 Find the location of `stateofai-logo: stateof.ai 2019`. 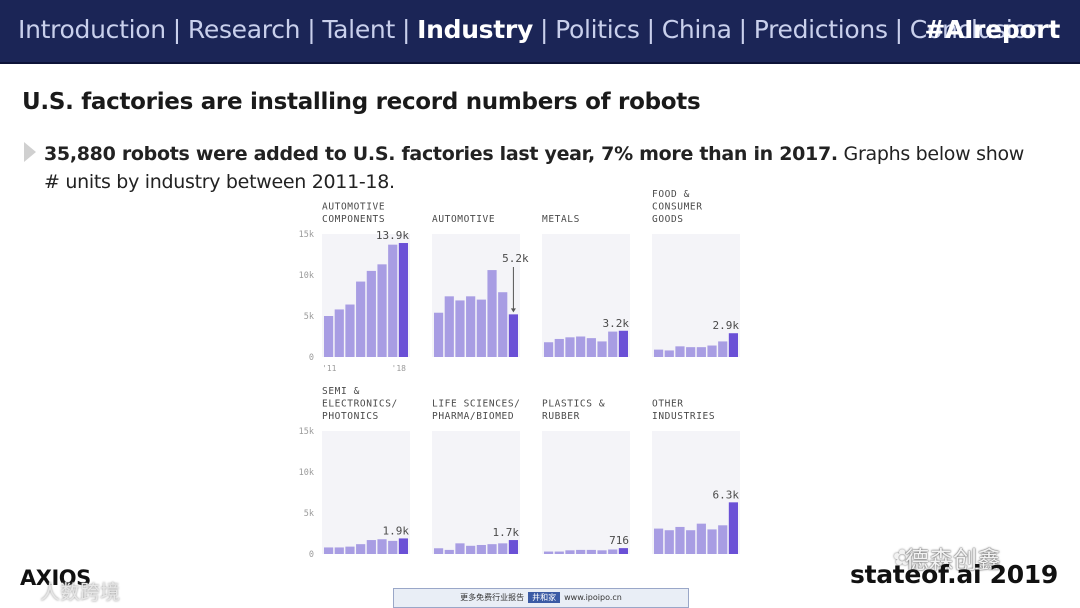

stateofai-logo: stateof.ai 2019 is located at coordinates (953, 574).